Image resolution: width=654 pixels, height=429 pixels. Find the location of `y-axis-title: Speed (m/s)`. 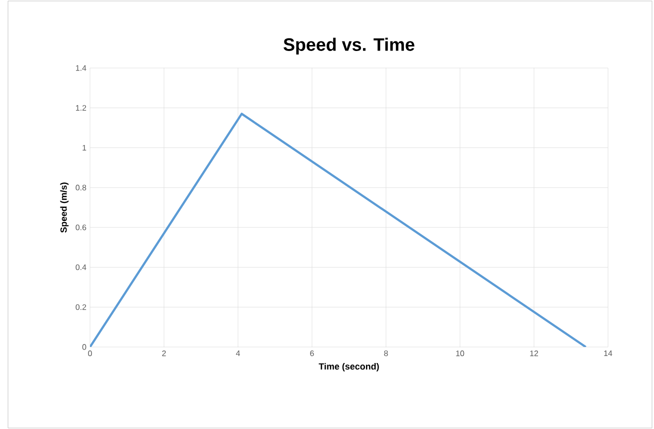

y-axis-title: Speed (m/s) is located at coordinates (64, 207).